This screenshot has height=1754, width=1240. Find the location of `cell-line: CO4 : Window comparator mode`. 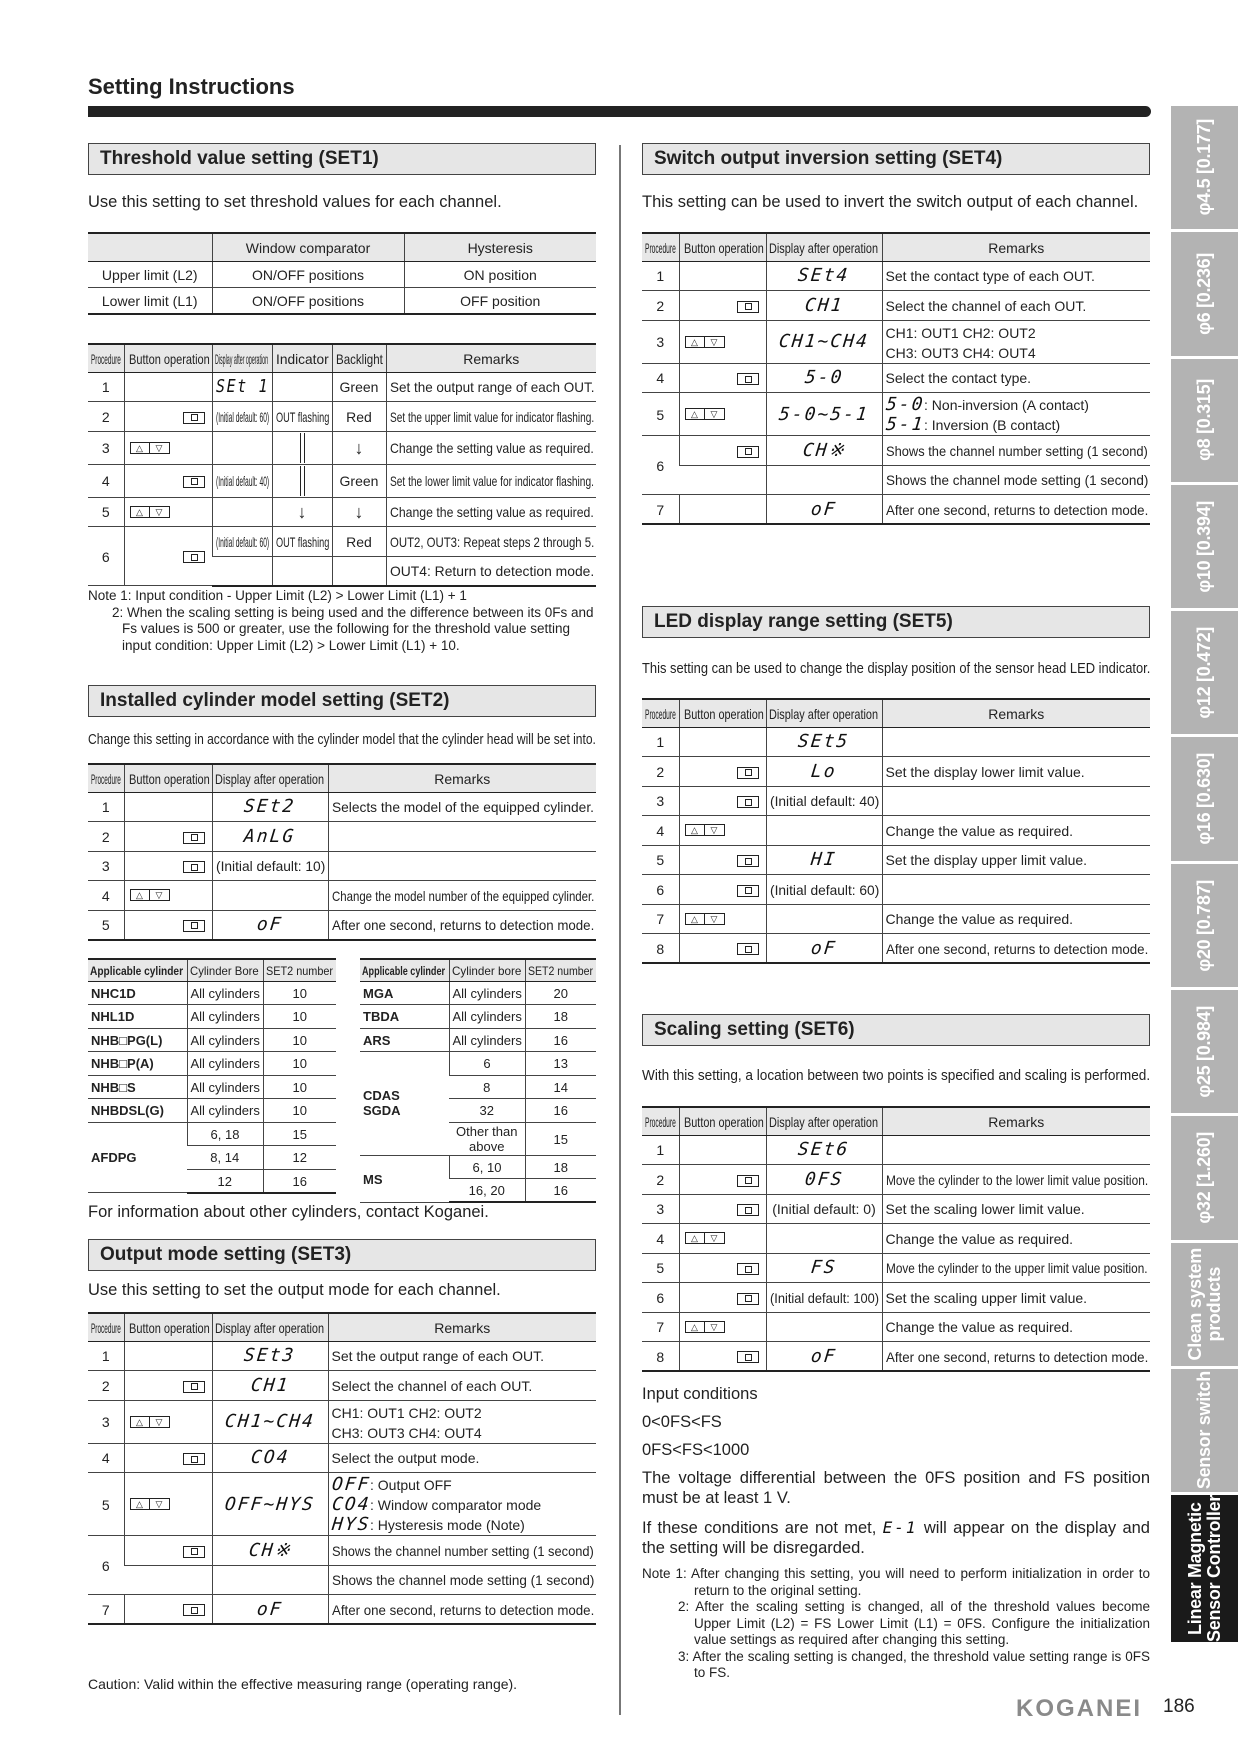

cell-line: CO4 : Window comparator mode is located at coordinates (462, 1504).